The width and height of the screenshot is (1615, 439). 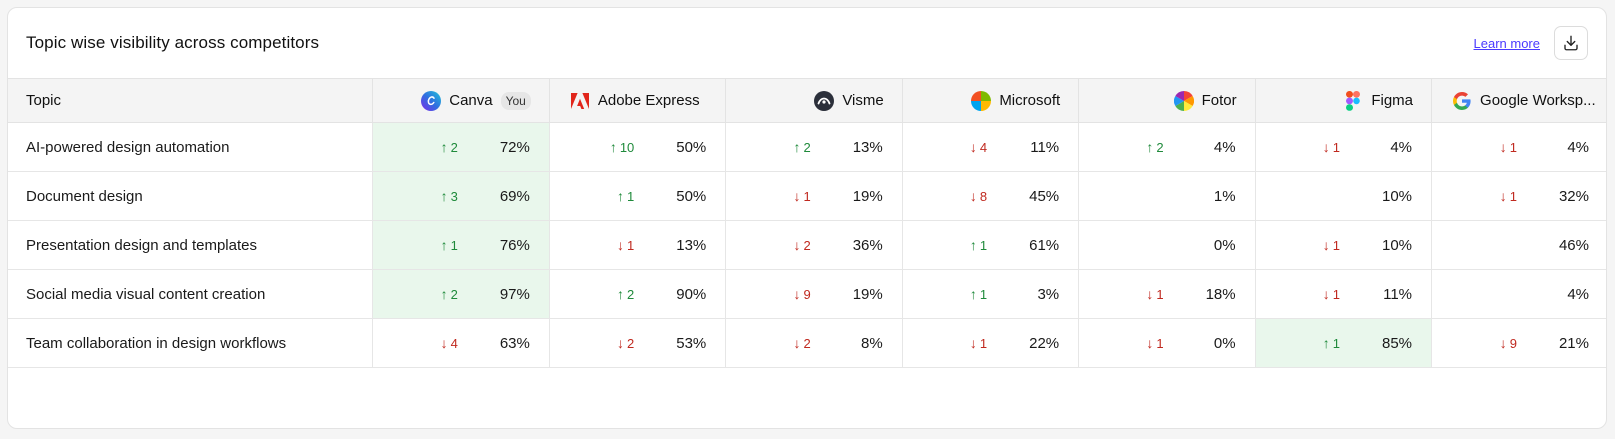 I want to click on competitor-name: Visme, so click(x=863, y=100).